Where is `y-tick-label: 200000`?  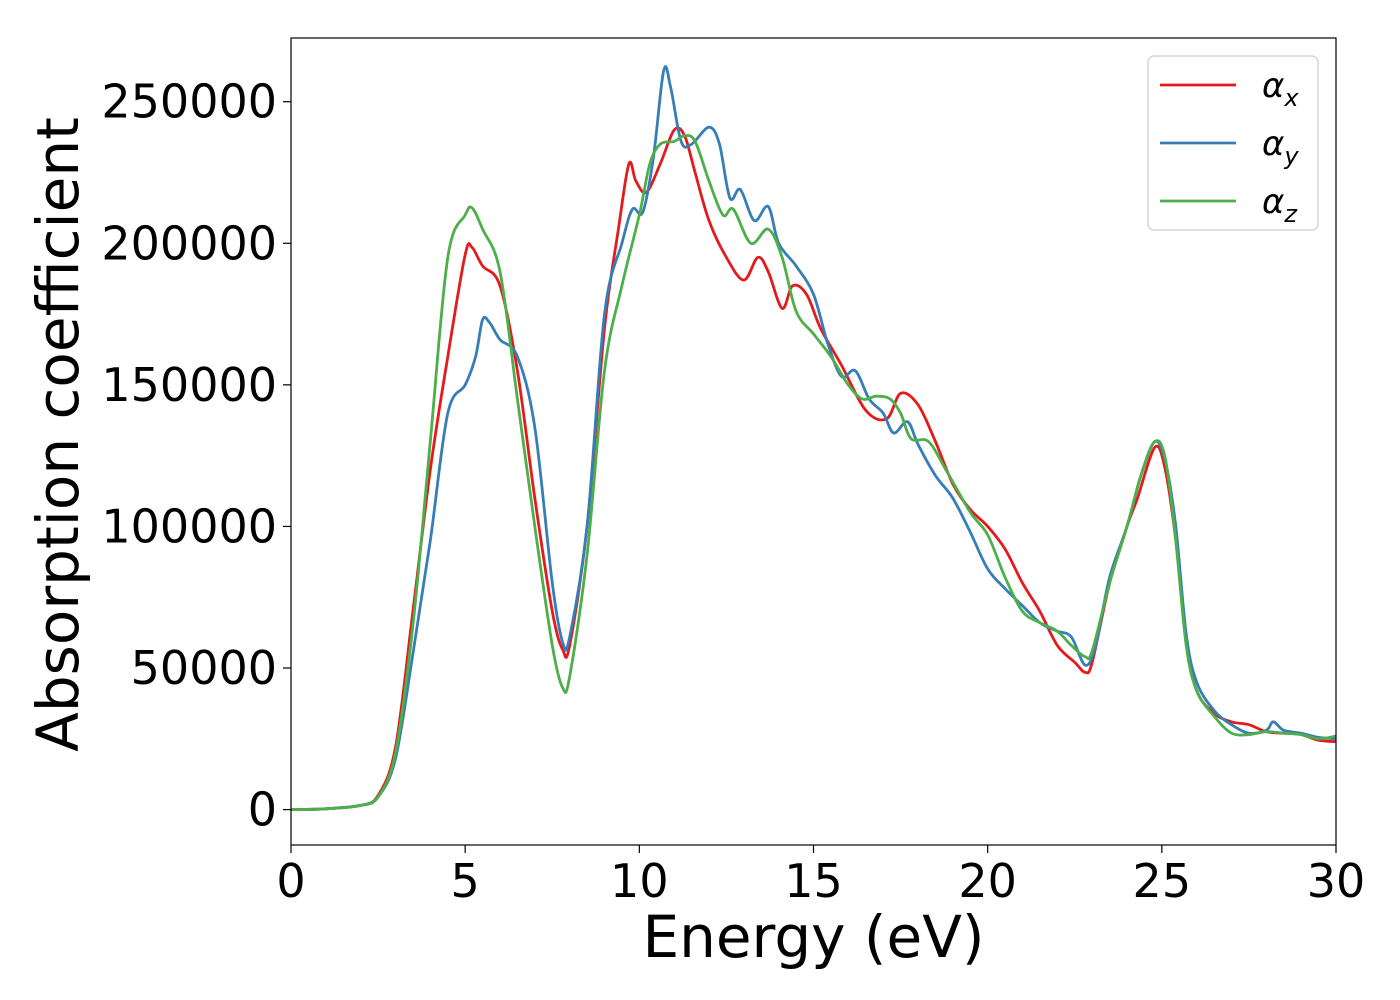 y-tick-label: 200000 is located at coordinates (189, 243).